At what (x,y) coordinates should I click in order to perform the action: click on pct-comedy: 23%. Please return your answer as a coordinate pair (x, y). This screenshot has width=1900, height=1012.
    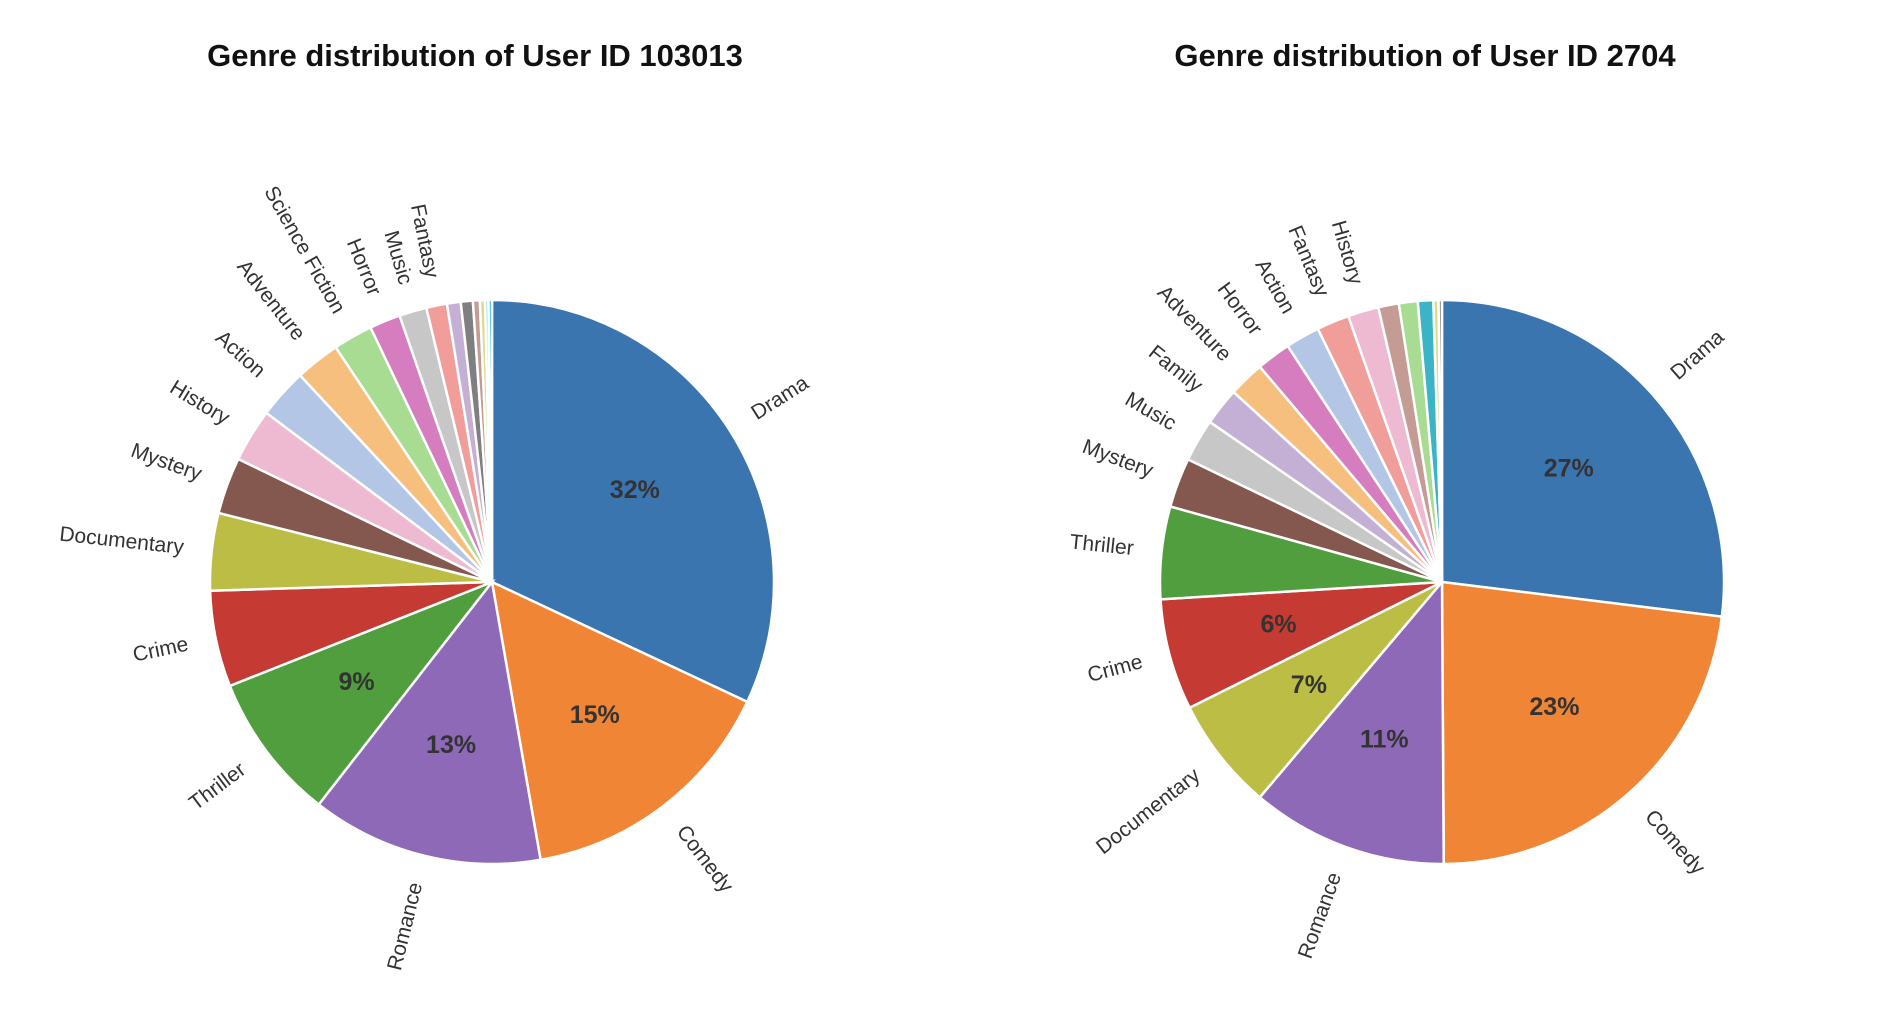
    Looking at the image, I should click on (1554, 707).